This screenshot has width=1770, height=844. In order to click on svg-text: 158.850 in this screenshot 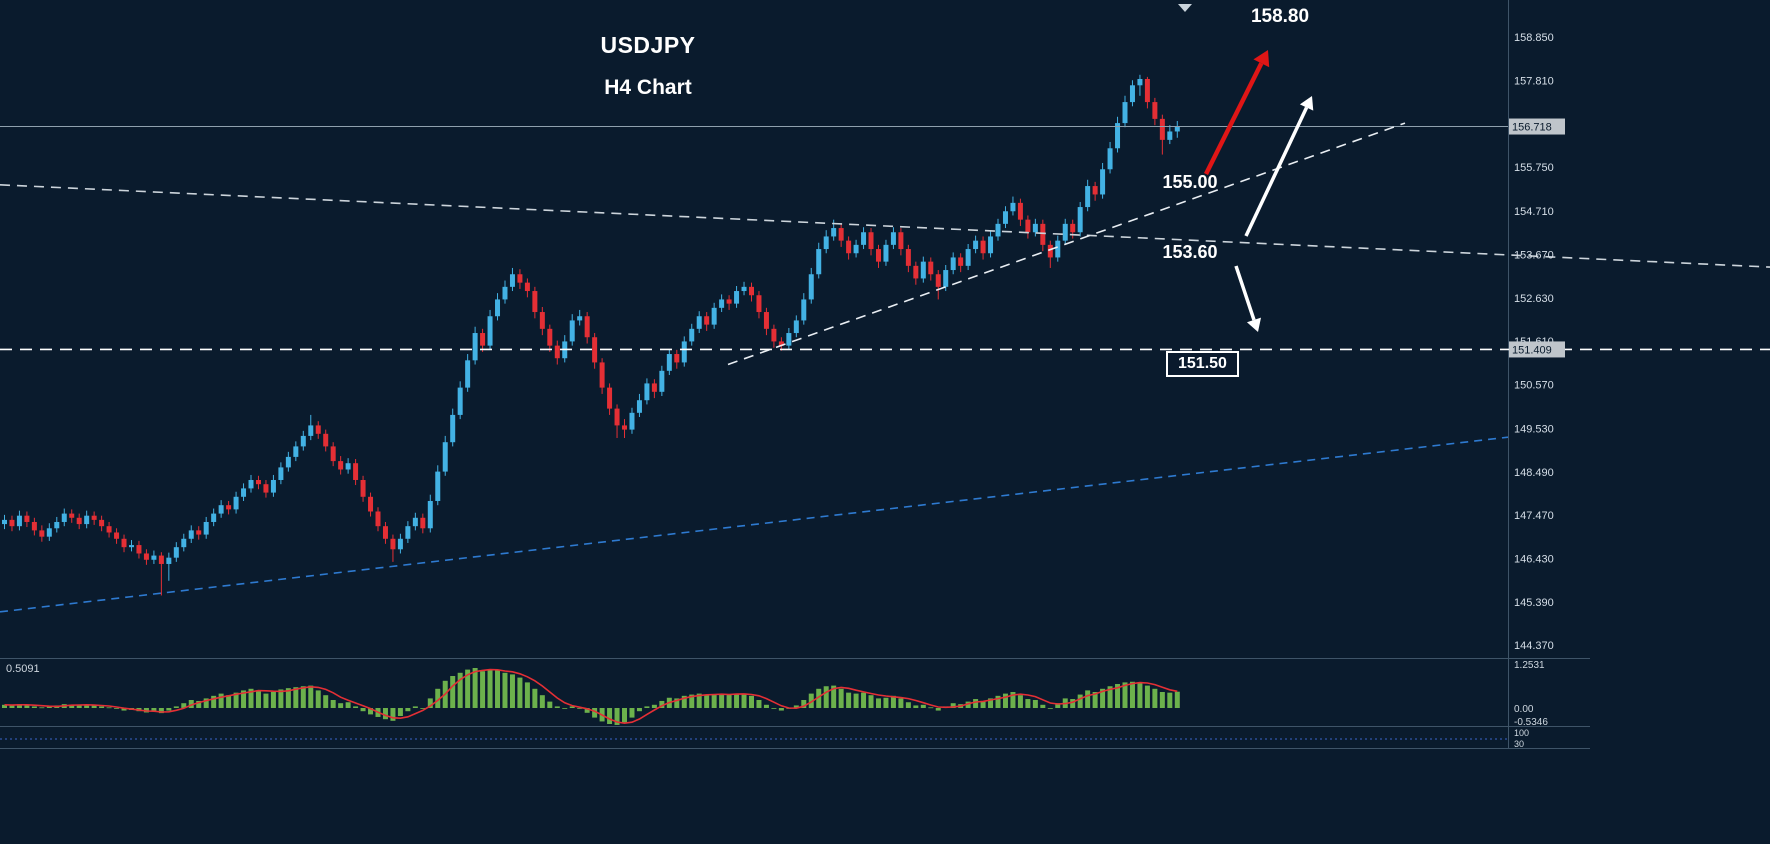, I will do `click(1534, 38)`.